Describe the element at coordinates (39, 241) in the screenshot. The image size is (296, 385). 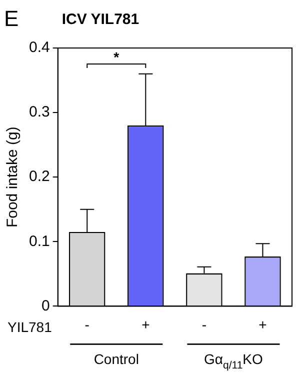
I see `y-tick-label: 0.1` at that location.